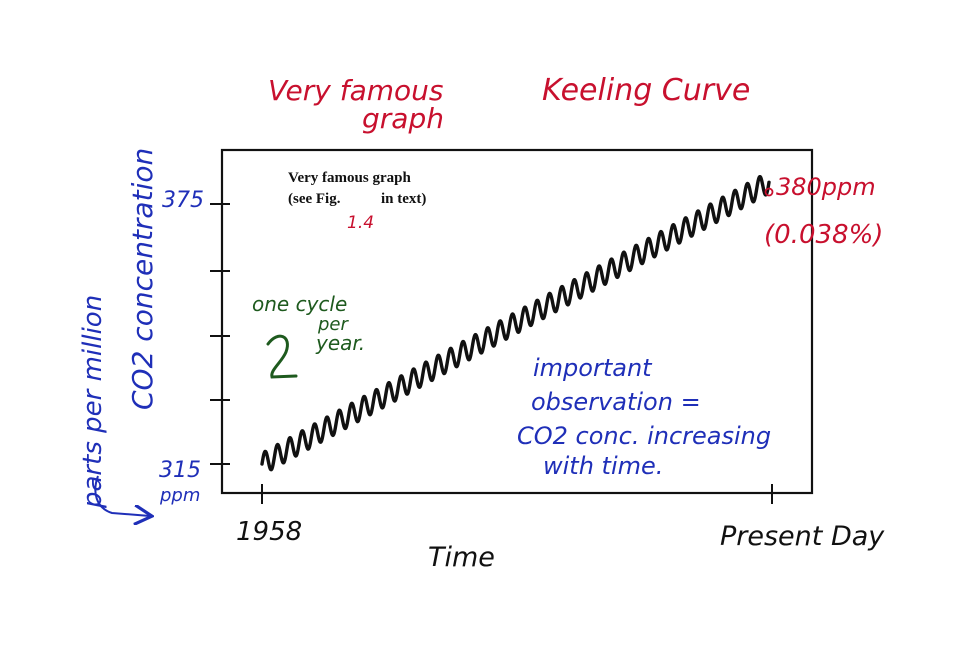 Image resolution: width=960 pixels, height=672 pixels. Describe the element at coordinates (179, 495) in the screenshot. I see `y-unit-label: ppm` at that location.